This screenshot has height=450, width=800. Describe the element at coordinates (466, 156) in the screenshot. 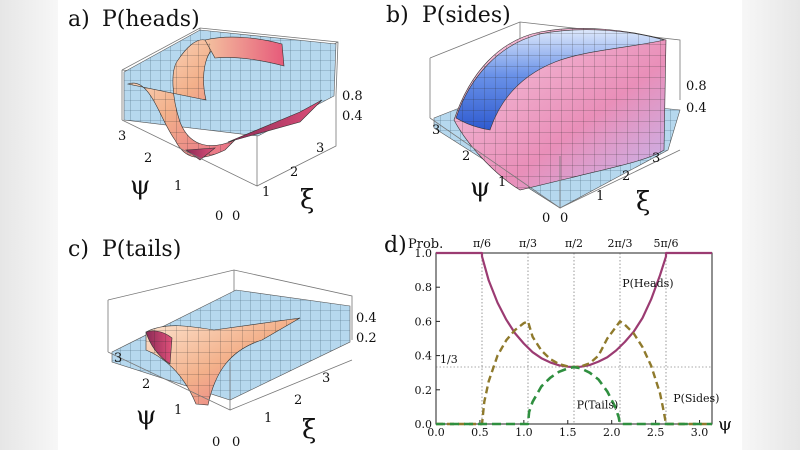

I see `panel-b-psi-tick-2: 2` at that location.